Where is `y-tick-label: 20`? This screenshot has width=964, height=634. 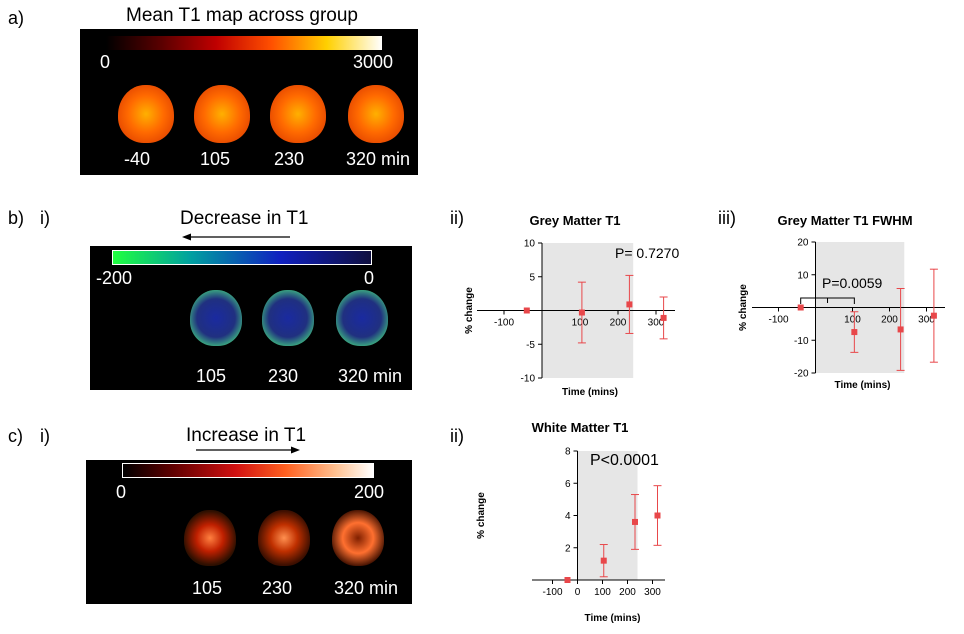
y-tick-label: 20 is located at coordinates (803, 243).